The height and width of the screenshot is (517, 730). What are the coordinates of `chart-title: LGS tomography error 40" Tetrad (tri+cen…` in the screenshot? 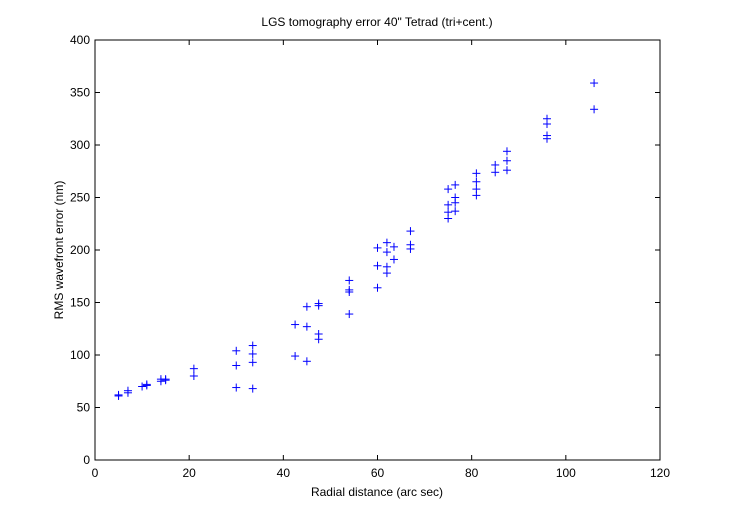 It's located at (376, 22).